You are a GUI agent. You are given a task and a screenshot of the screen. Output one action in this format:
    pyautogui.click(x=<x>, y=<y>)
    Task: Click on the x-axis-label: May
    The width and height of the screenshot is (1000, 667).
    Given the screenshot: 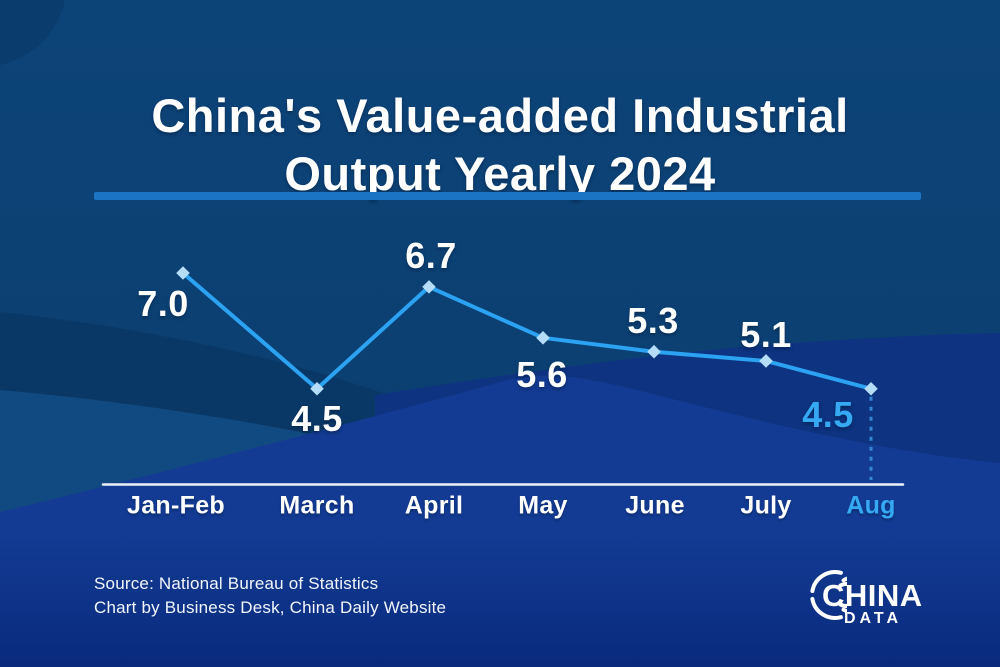 What is the action you would take?
    pyautogui.click(x=543, y=505)
    